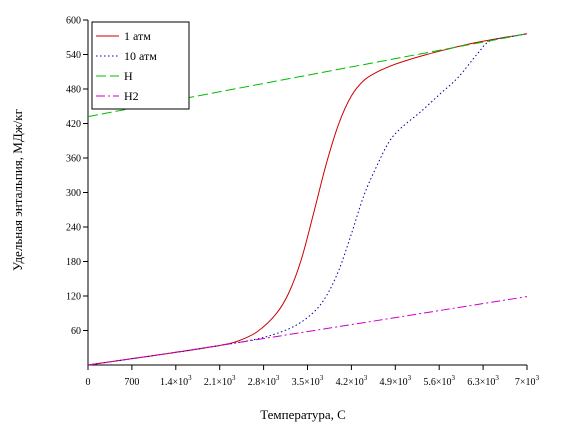  I want to click on x-tick-label: 3.5×10³, so click(308, 381).